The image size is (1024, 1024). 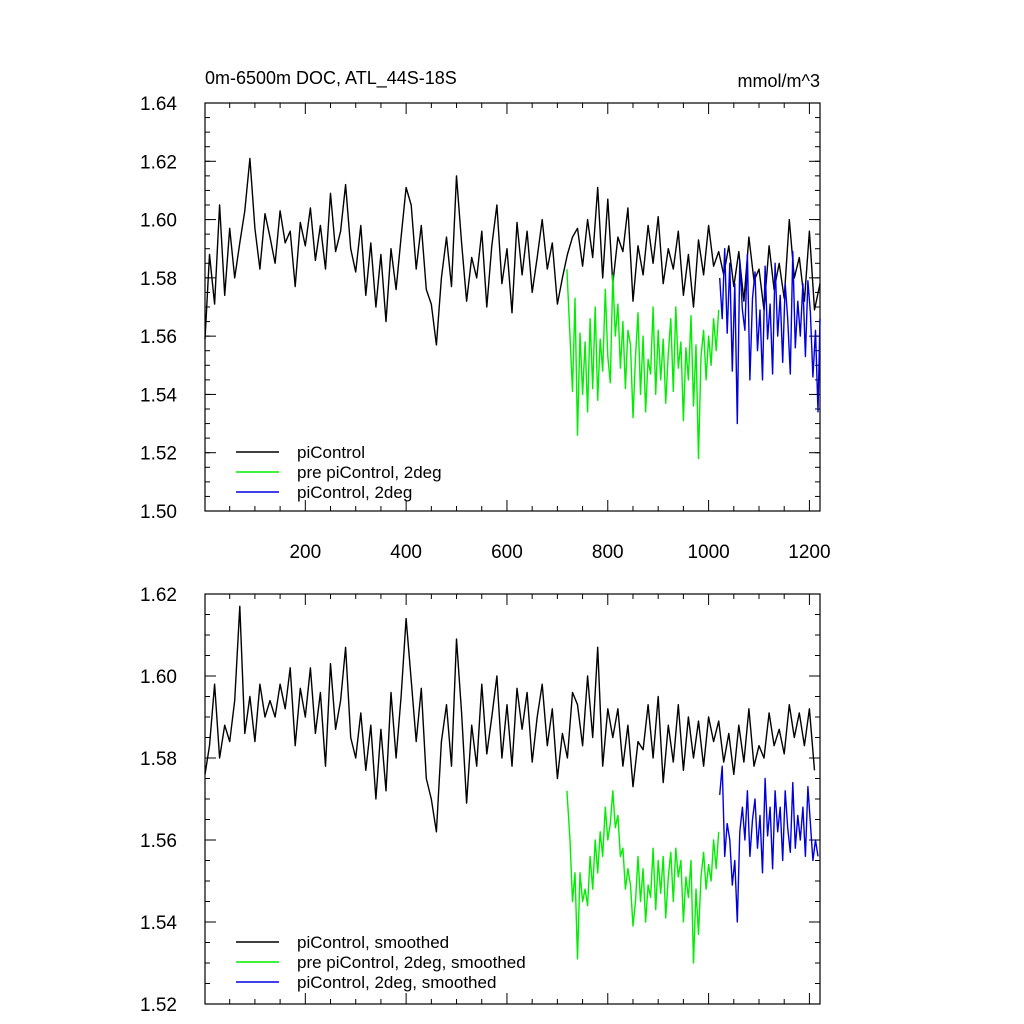 What do you see at coordinates (406, 552) in the screenshot?
I see `x-tick-label: 400` at bounding box center [406, 552].